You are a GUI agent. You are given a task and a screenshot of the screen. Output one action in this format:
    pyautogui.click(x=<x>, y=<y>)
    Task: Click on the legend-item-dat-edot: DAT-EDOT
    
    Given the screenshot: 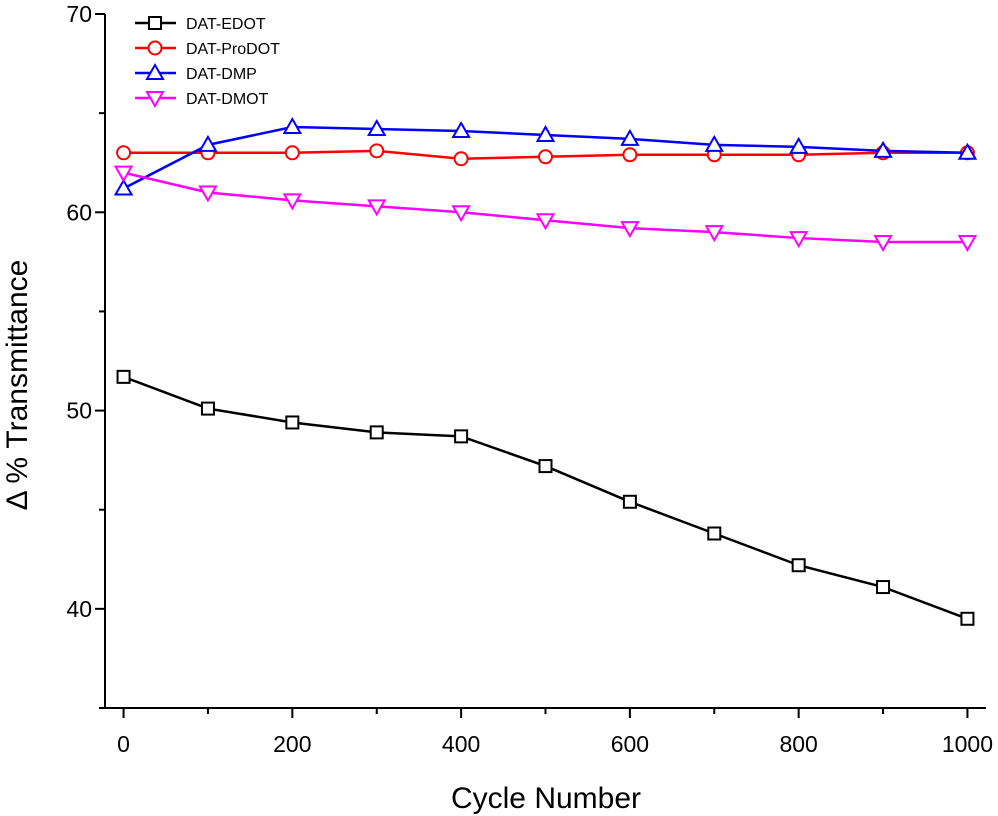 What is the action you would take?
    pyautogui.click(x=200, y=24)
    